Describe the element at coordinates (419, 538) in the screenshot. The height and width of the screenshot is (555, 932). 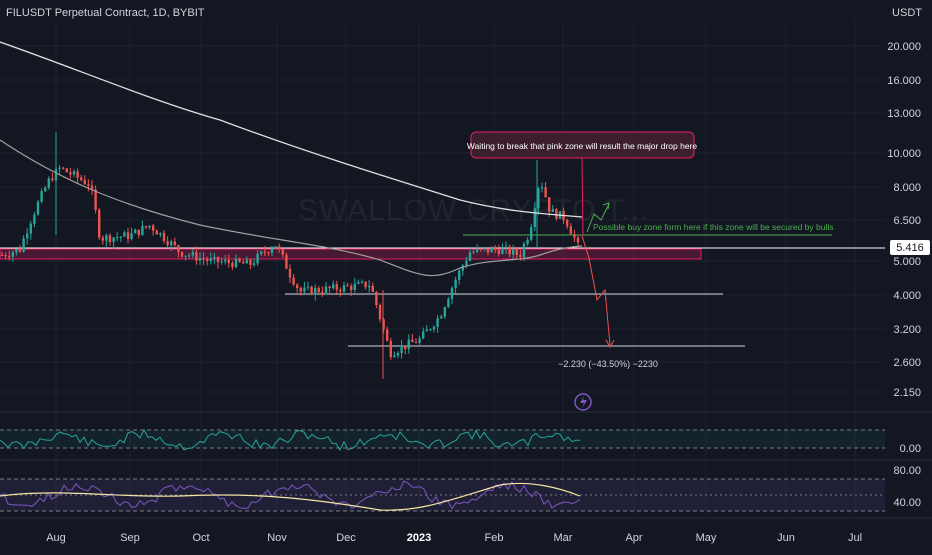
I see `time-tick-label: 2023` at that location.